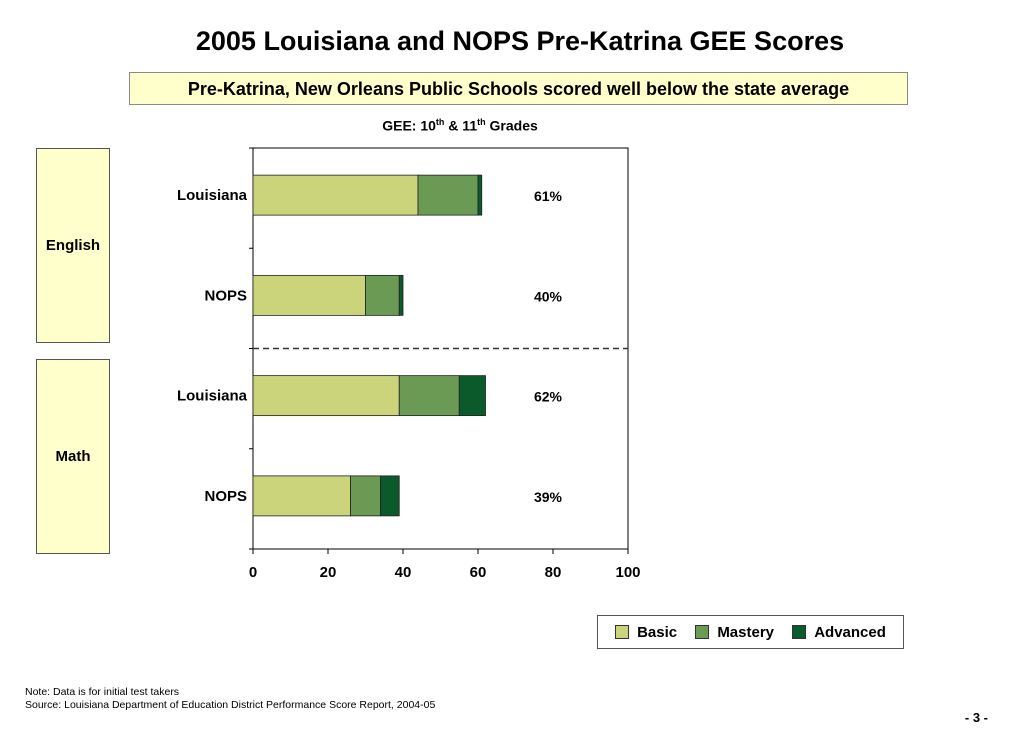 This screenshot has height=731, width=1023. What do you see at coordinates (746, 632) in the screenshot?
I see `legend-label-mastery: Mastery` at bounding box center [746, 632].